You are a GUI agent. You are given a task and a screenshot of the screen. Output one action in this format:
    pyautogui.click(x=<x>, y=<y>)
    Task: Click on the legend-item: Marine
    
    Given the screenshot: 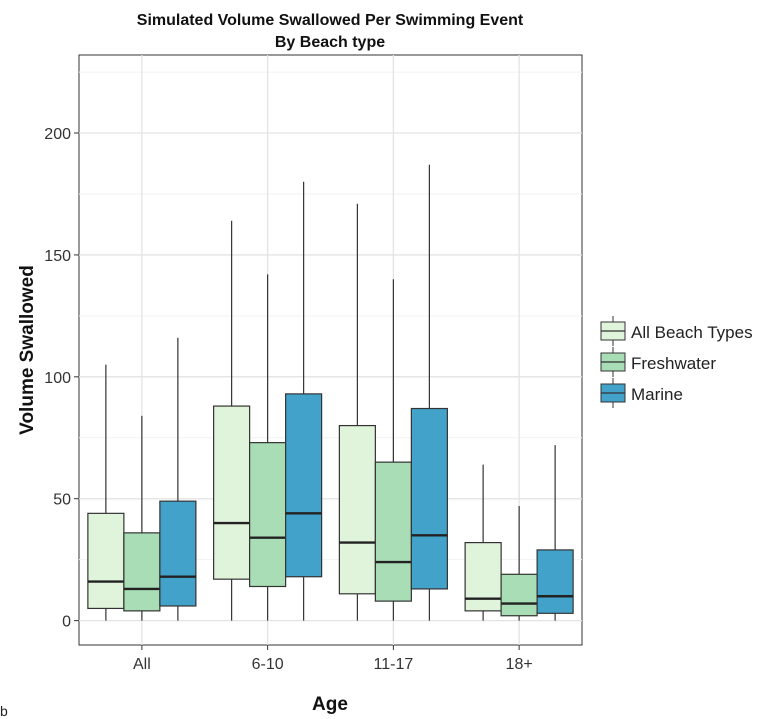 What is the action you would take?
    pyautogui.click(x=641, y=393)
    